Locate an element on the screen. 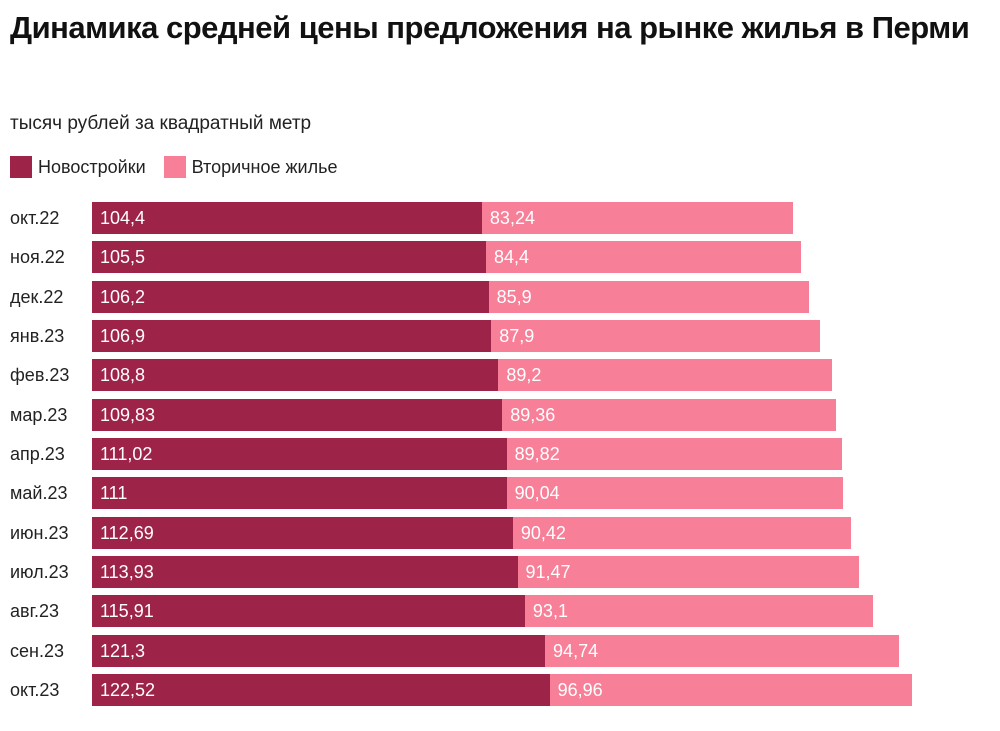 The width and height of the screenshot is (1000, 731). category-label: авг.23 is located at coordinates (34, 611).